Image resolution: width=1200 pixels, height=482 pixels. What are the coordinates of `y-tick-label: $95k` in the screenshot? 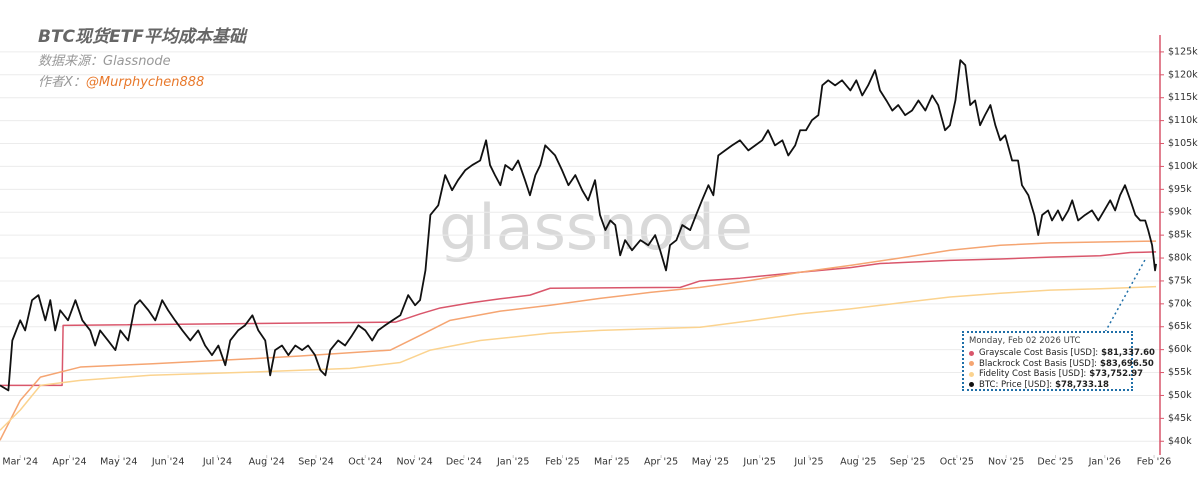 It's located at (1180, 189).